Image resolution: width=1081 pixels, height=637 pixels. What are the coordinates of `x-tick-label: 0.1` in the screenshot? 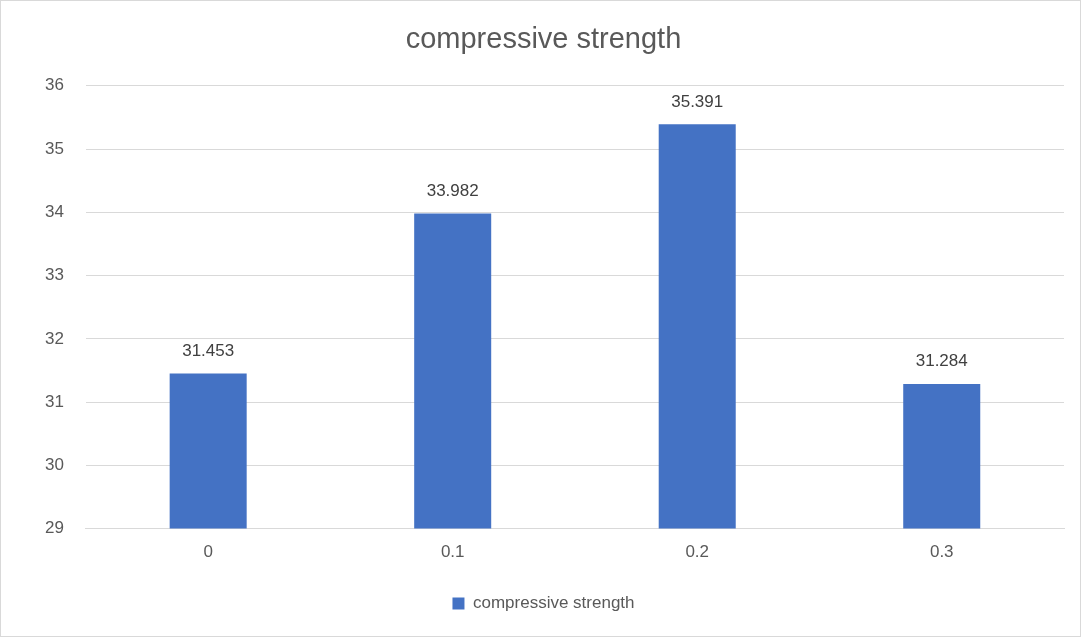 It's located at (452, 552).